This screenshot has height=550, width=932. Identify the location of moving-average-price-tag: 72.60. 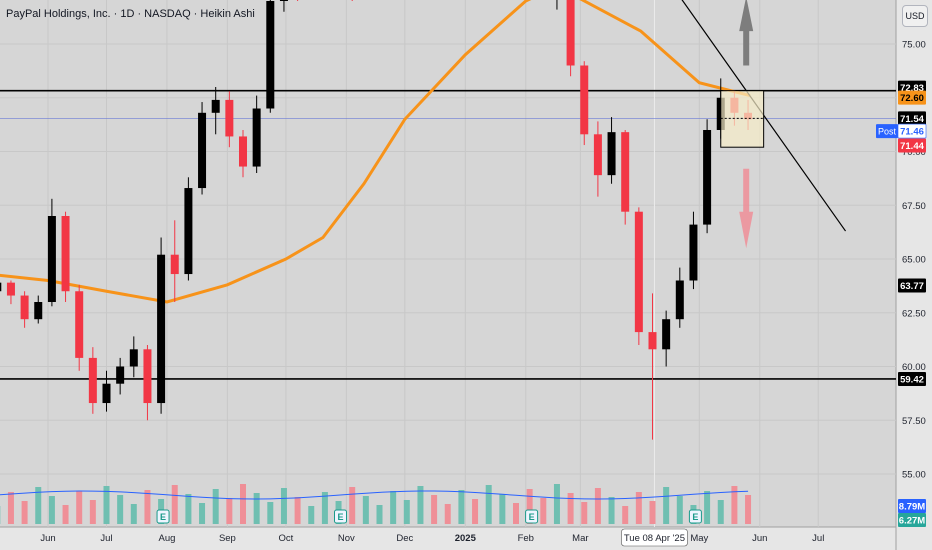
(912, 98).